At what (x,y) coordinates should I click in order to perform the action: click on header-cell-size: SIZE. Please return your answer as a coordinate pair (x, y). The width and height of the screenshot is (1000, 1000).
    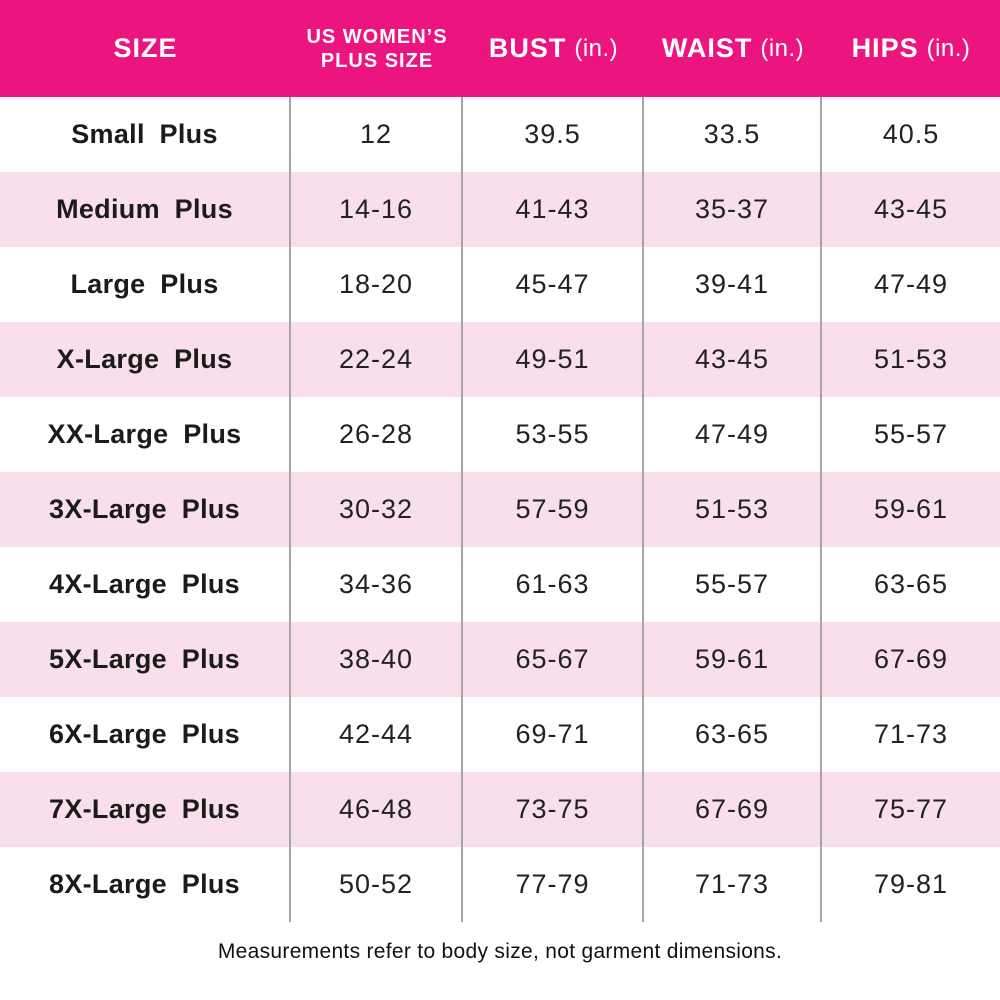
    Looking at the image, I should click on (145, 48).